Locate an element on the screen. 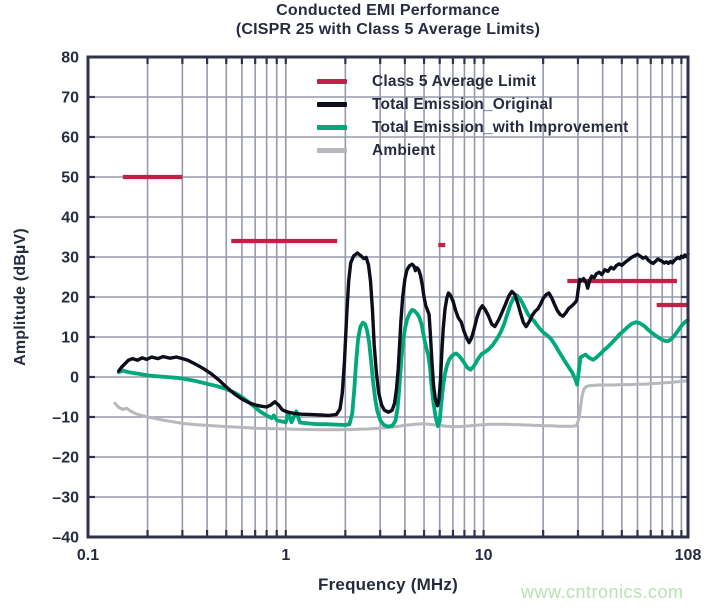 This screenshot has height=611, width=708. y-tick-label: –30 is located at coordinates (65, 498).